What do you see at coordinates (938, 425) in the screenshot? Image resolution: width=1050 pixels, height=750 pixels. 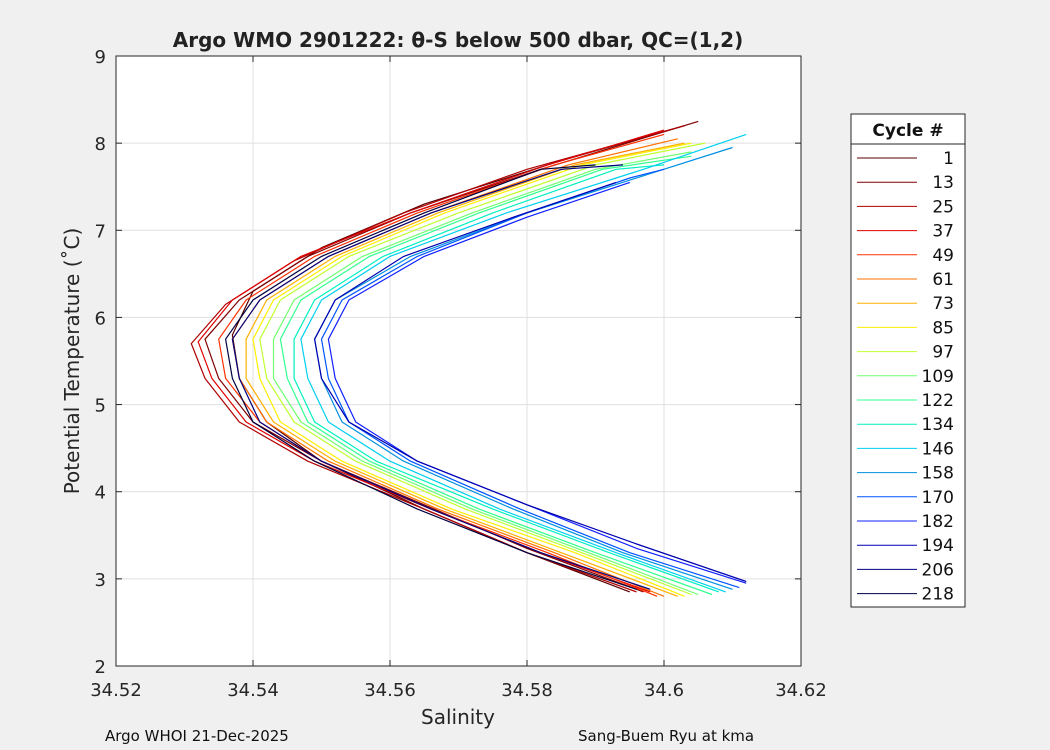 I see `legend-label-134: 134` at bounding box center [938, 425].